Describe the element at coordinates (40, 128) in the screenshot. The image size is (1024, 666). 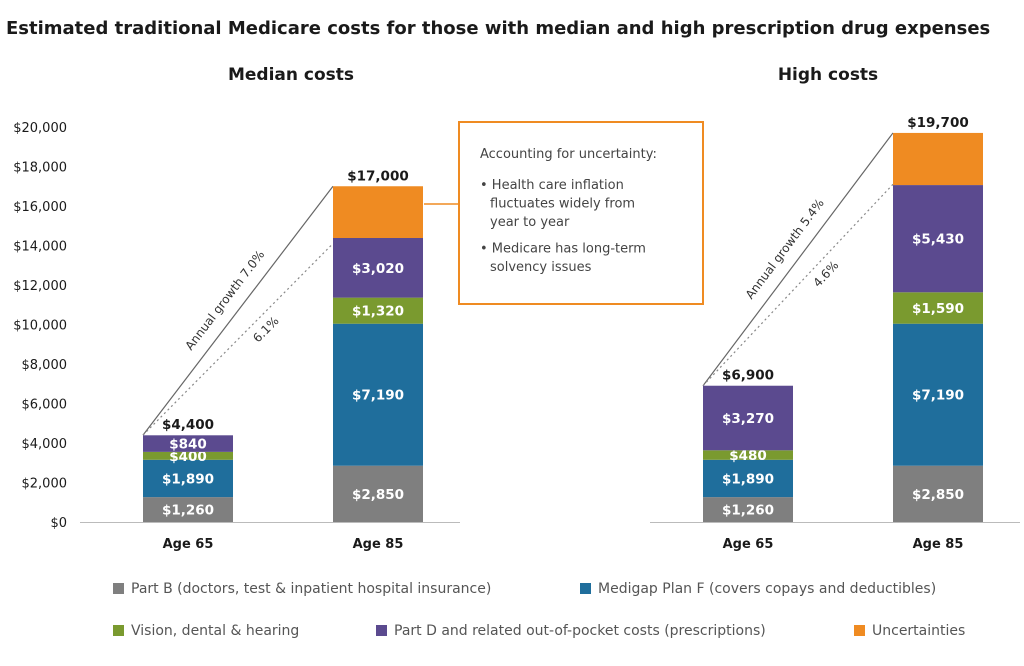
I see `y-tick-label: $20,000` at that location.